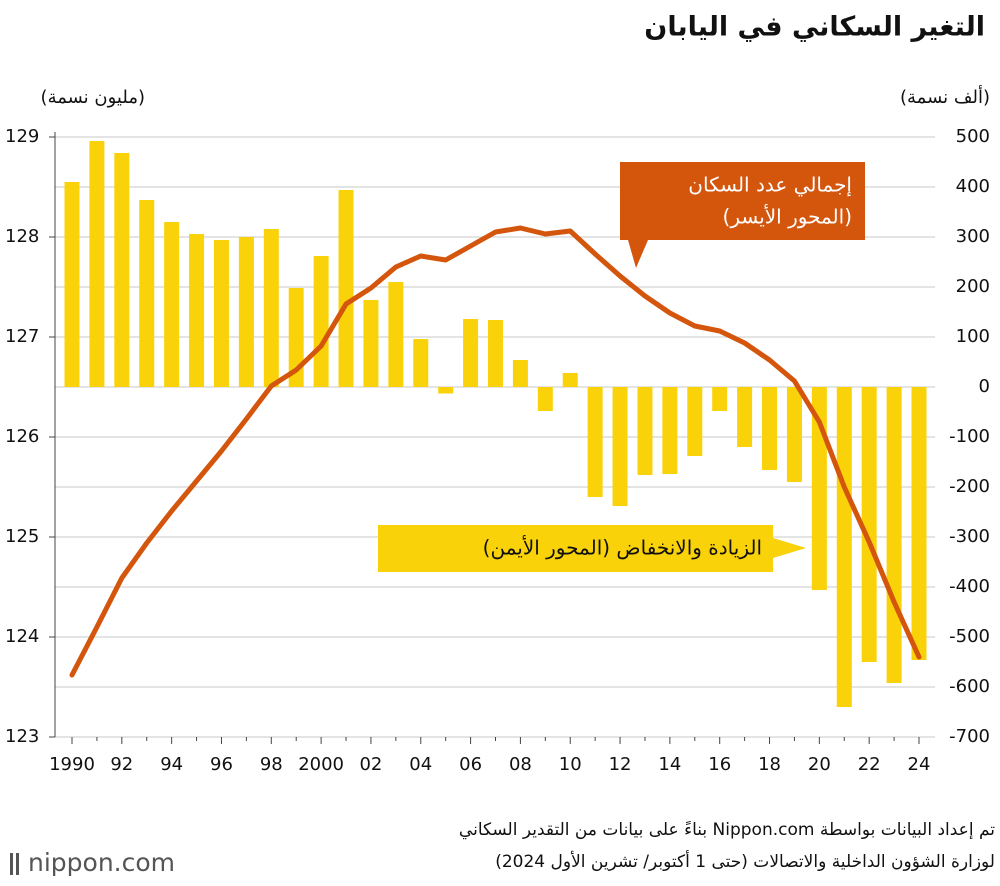 Image resolution: width=1000 pixels, height=886 pixels. Describe the element at coordinates (22, 136) in the screenshot. I see `y-tick-label: 129` at that location.